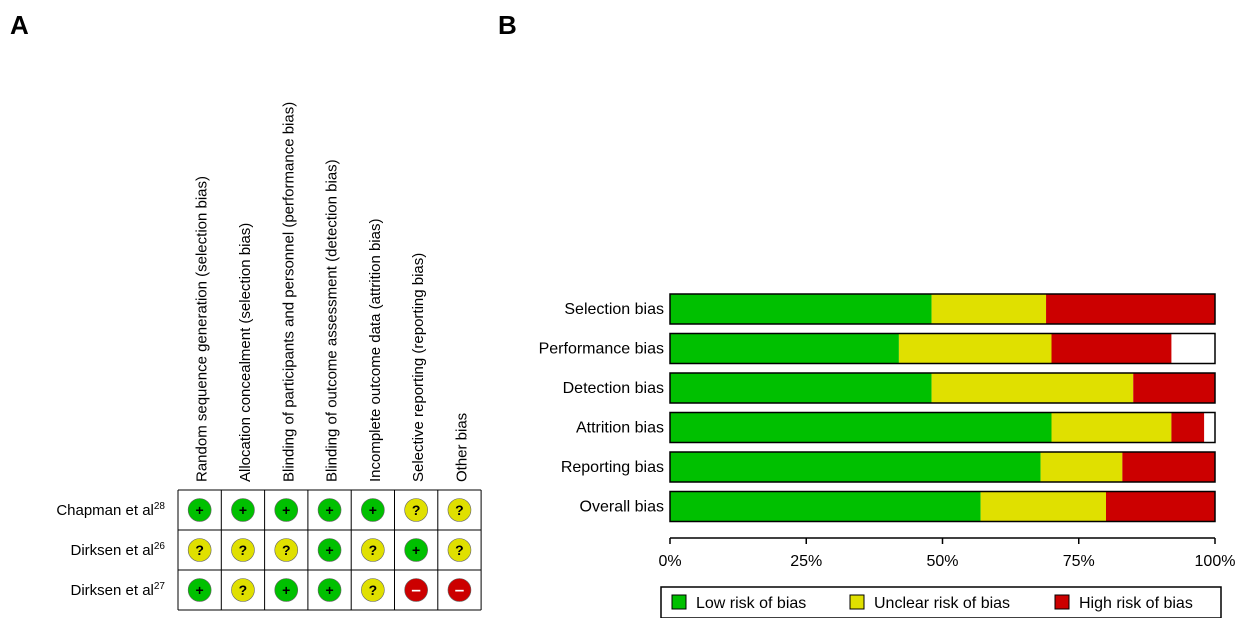 The height and width of the screenshot is (618, 1243). Describe the element at coordinates (160, 546) in the screenshot. I see `study-reference: 26` at that location.